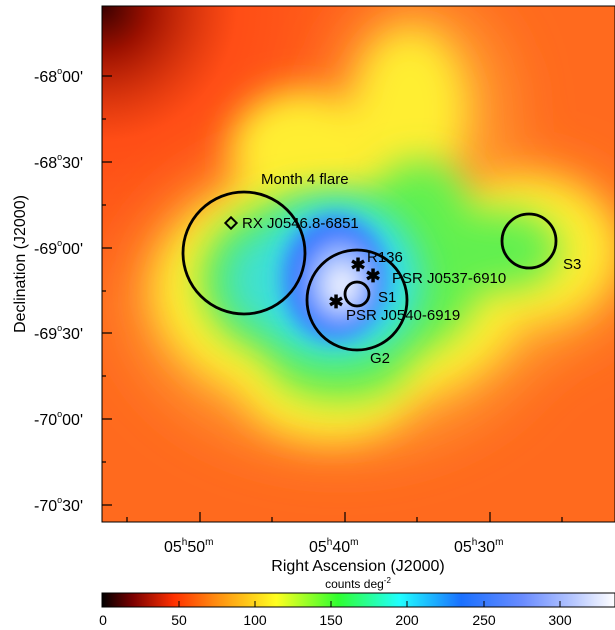 Image resolution: width=615 pixels, height=630 pixels. What do you see at coordinates (407, 620) in the screenshot?
I see `svg-text: 200` at bounding box center [407, 620].